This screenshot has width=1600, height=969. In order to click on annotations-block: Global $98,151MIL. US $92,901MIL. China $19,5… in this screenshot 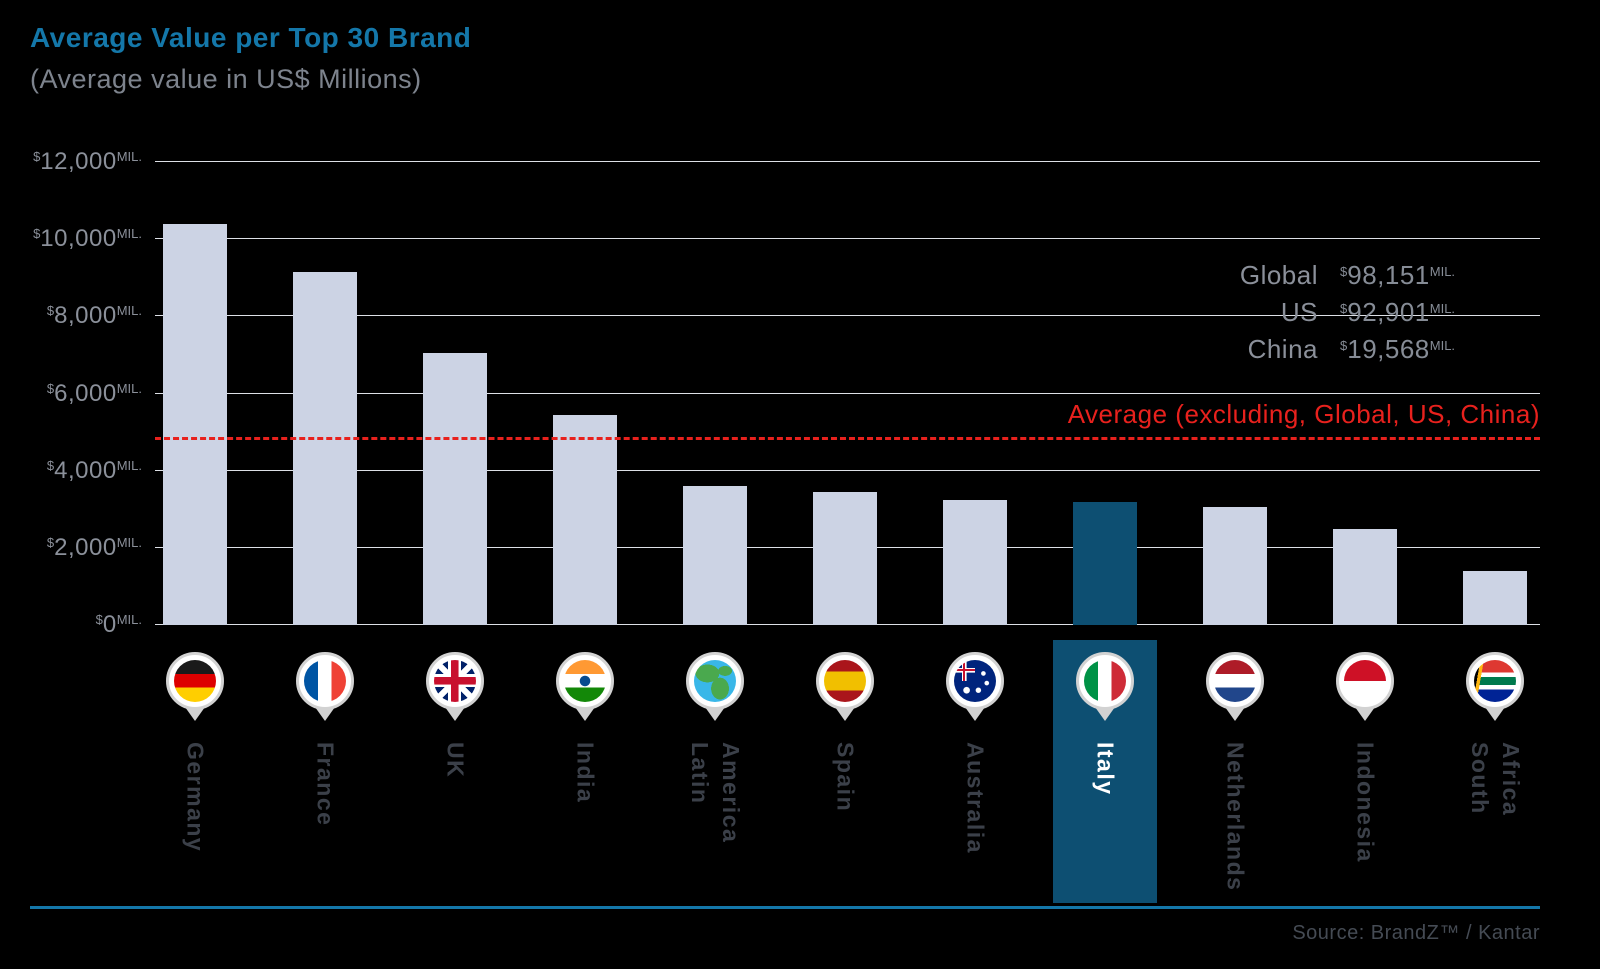, I will do `click(1310, 315)`.